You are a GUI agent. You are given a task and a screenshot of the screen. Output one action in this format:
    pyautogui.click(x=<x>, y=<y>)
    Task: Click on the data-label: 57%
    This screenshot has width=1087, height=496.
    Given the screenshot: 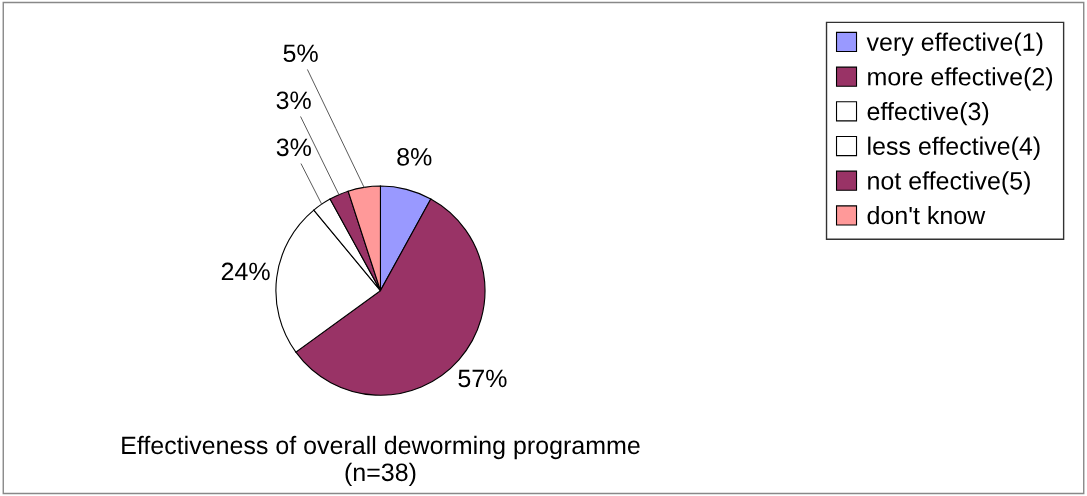 What is the action you would take?
    pyautogui.click(x=482, y=378)
    